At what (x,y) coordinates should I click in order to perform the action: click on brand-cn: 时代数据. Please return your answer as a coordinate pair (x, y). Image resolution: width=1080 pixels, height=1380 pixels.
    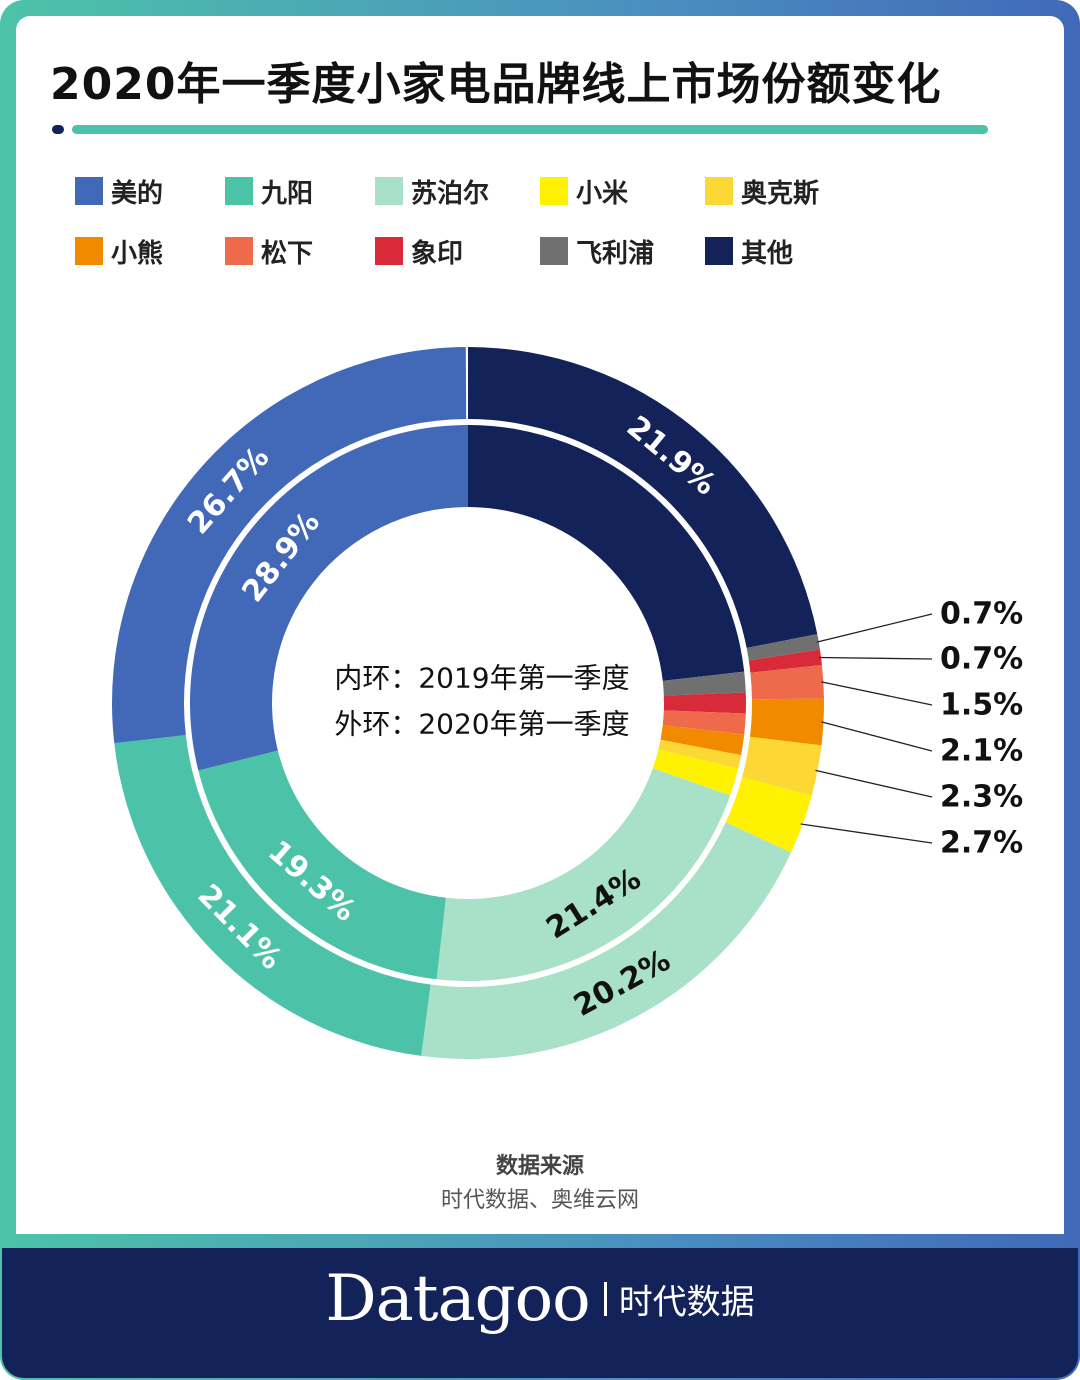
    Looking at the image, I should click on (686, 1302).